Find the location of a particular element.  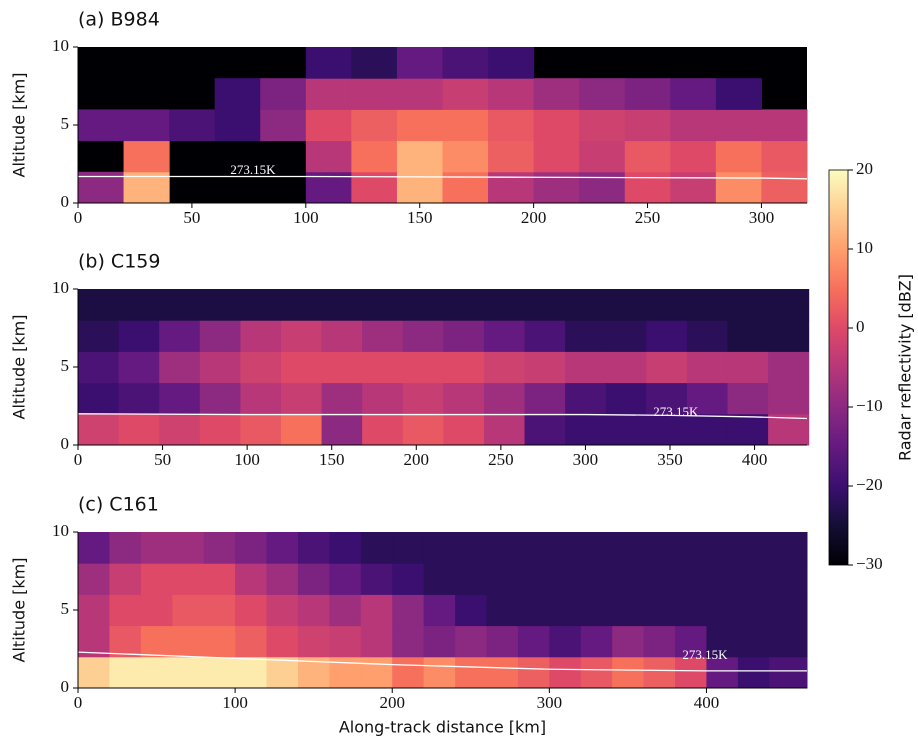

x-tick-label: 200 is located at coordinates (534, 217).